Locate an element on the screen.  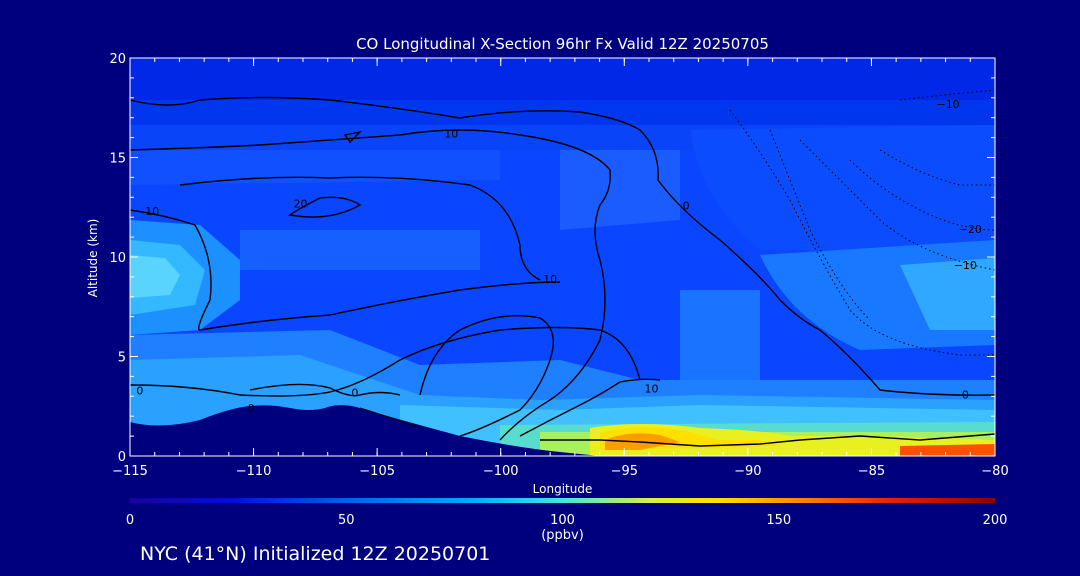
contour-label: 20 is located at coordinates (301, 203).